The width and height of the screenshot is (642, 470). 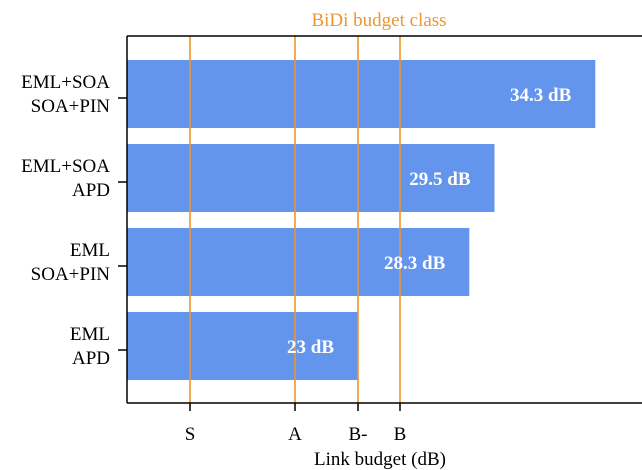 What do you see at coordinates (310, 347) in the screenshot?
I see `data-label: 23 dB` at bounding box center [310, 347].